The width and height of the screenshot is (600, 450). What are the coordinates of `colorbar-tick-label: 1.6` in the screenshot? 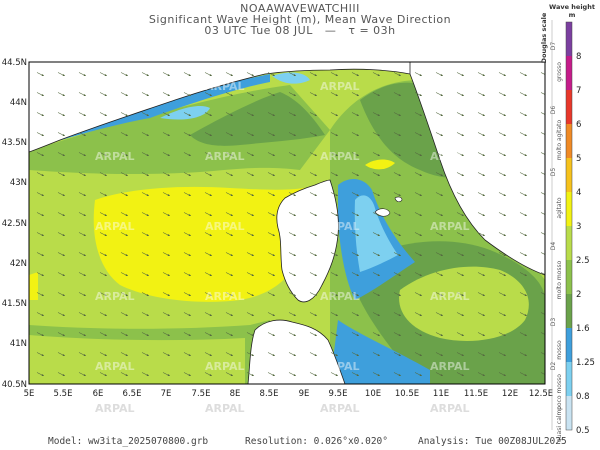 It's located at (583, 329).